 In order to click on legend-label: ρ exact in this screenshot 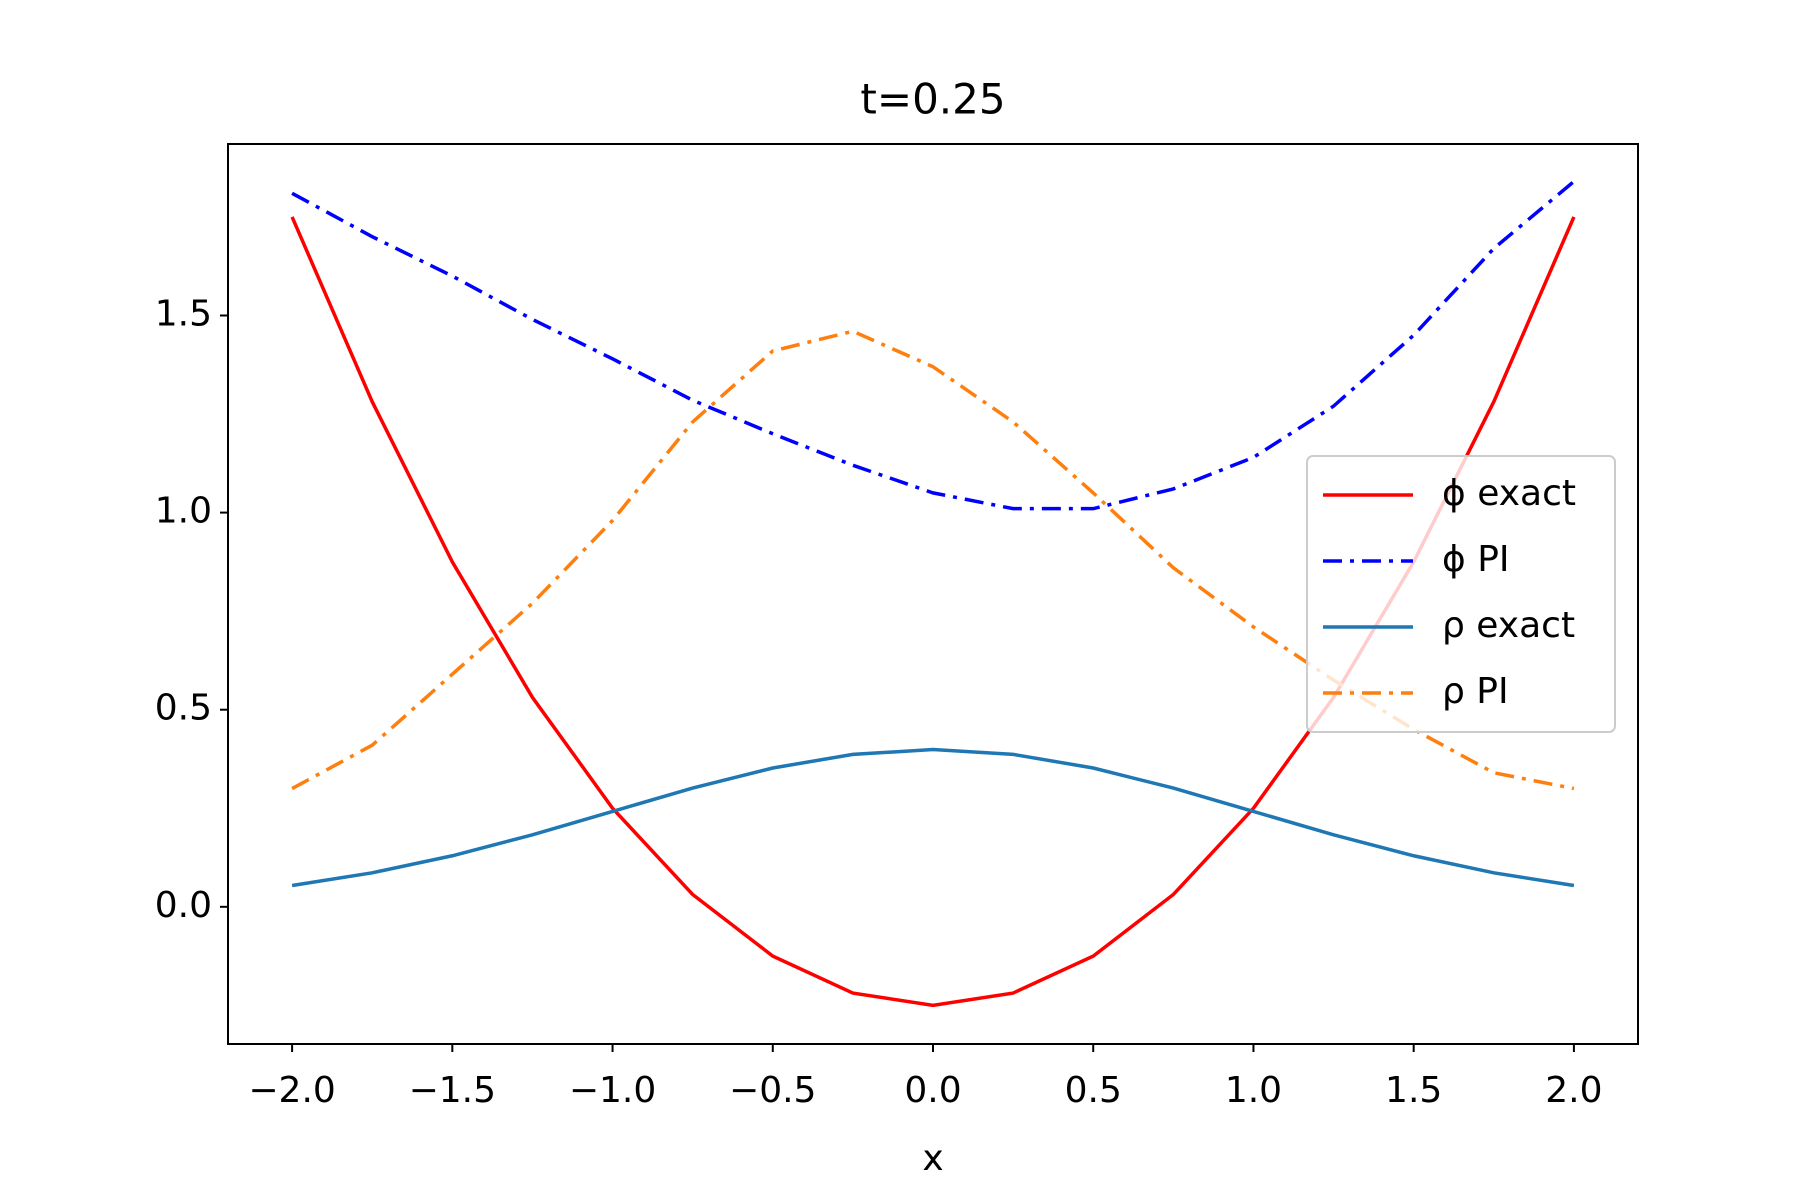, I will do `click(1508, 625)`.